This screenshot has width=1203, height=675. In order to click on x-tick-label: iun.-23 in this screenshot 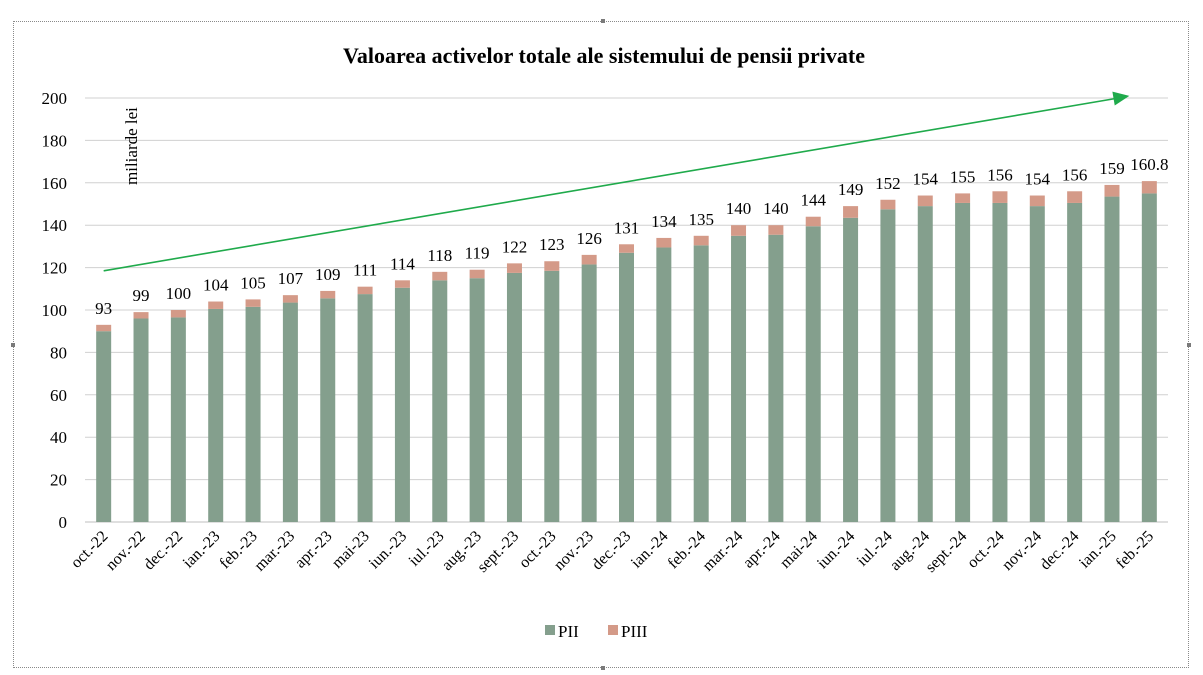, I will do `click(388, 550)`.